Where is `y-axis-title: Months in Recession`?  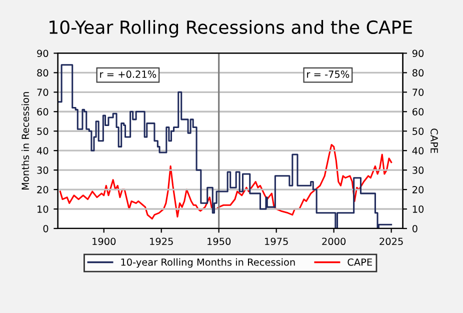
y-axis-title: Months in Recession is located at coordinates (26, 141).